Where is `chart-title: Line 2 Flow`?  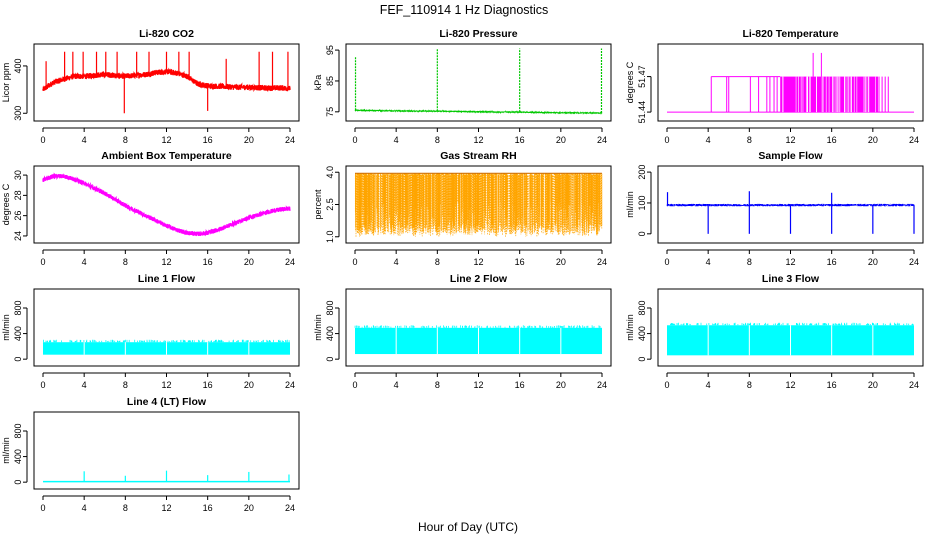 chart-title: Line 2 Flow is located at coordinates (479, 279).